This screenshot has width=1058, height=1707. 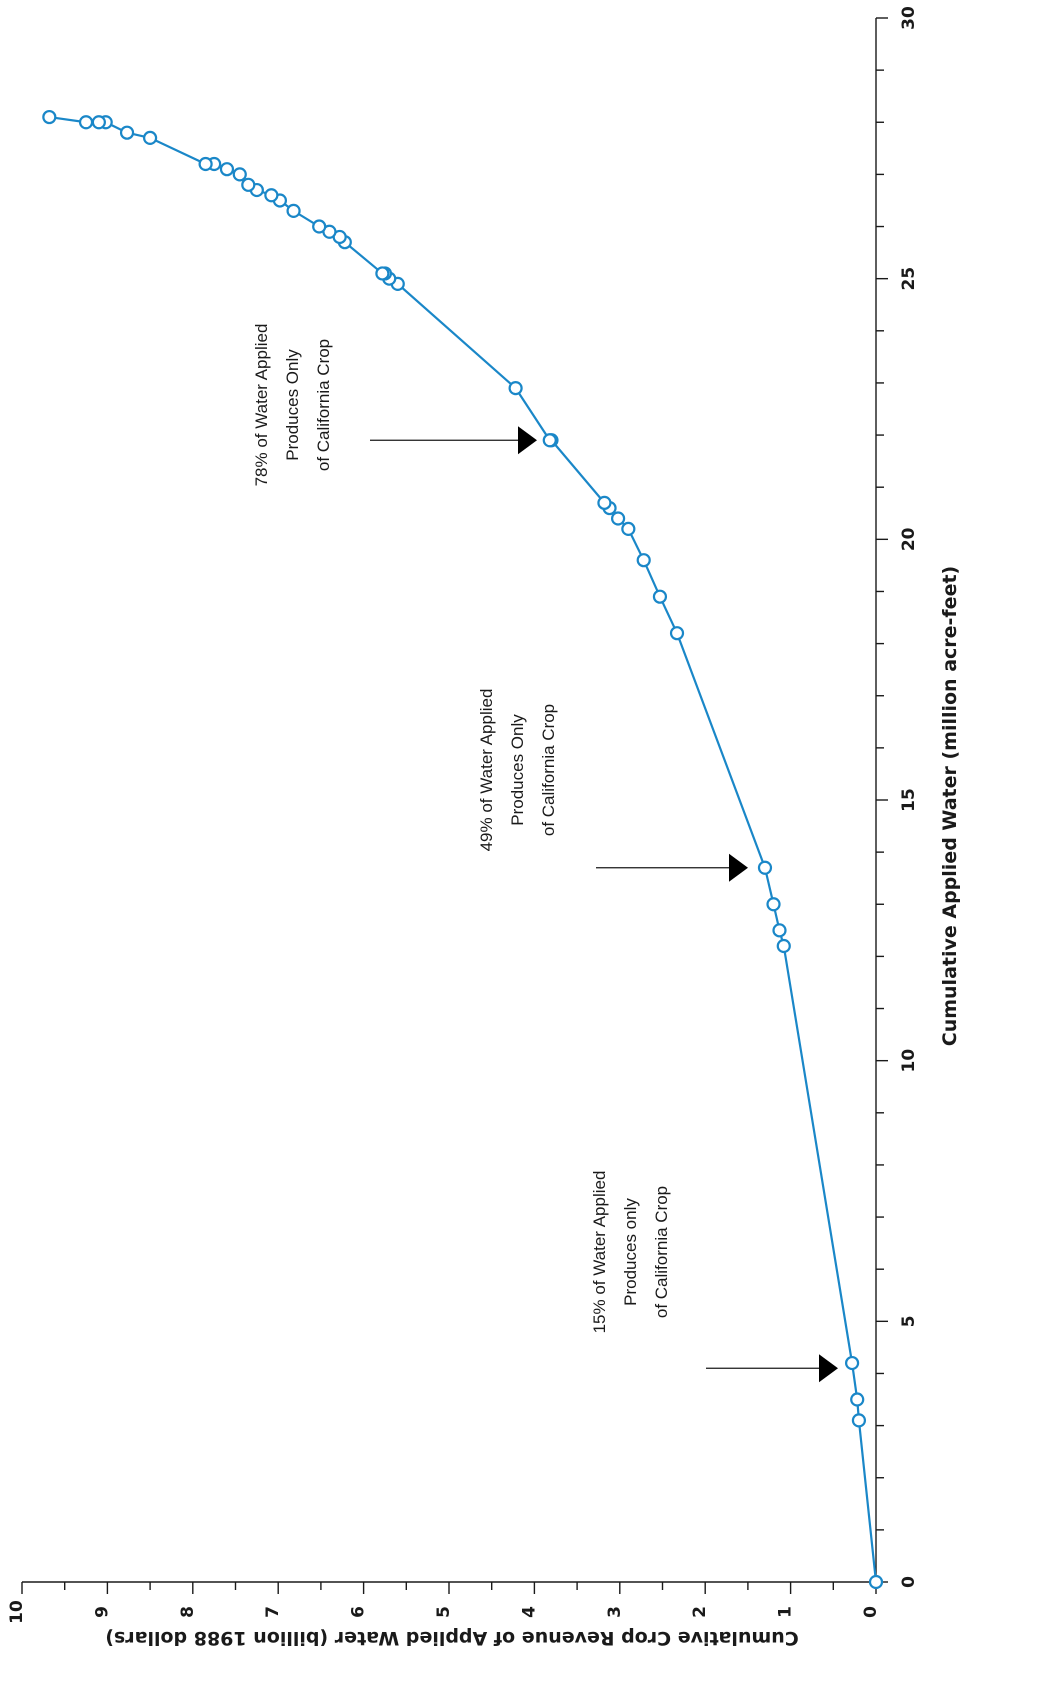 I want to click on y-tick-label: 1, so click(x=786, y=1612).